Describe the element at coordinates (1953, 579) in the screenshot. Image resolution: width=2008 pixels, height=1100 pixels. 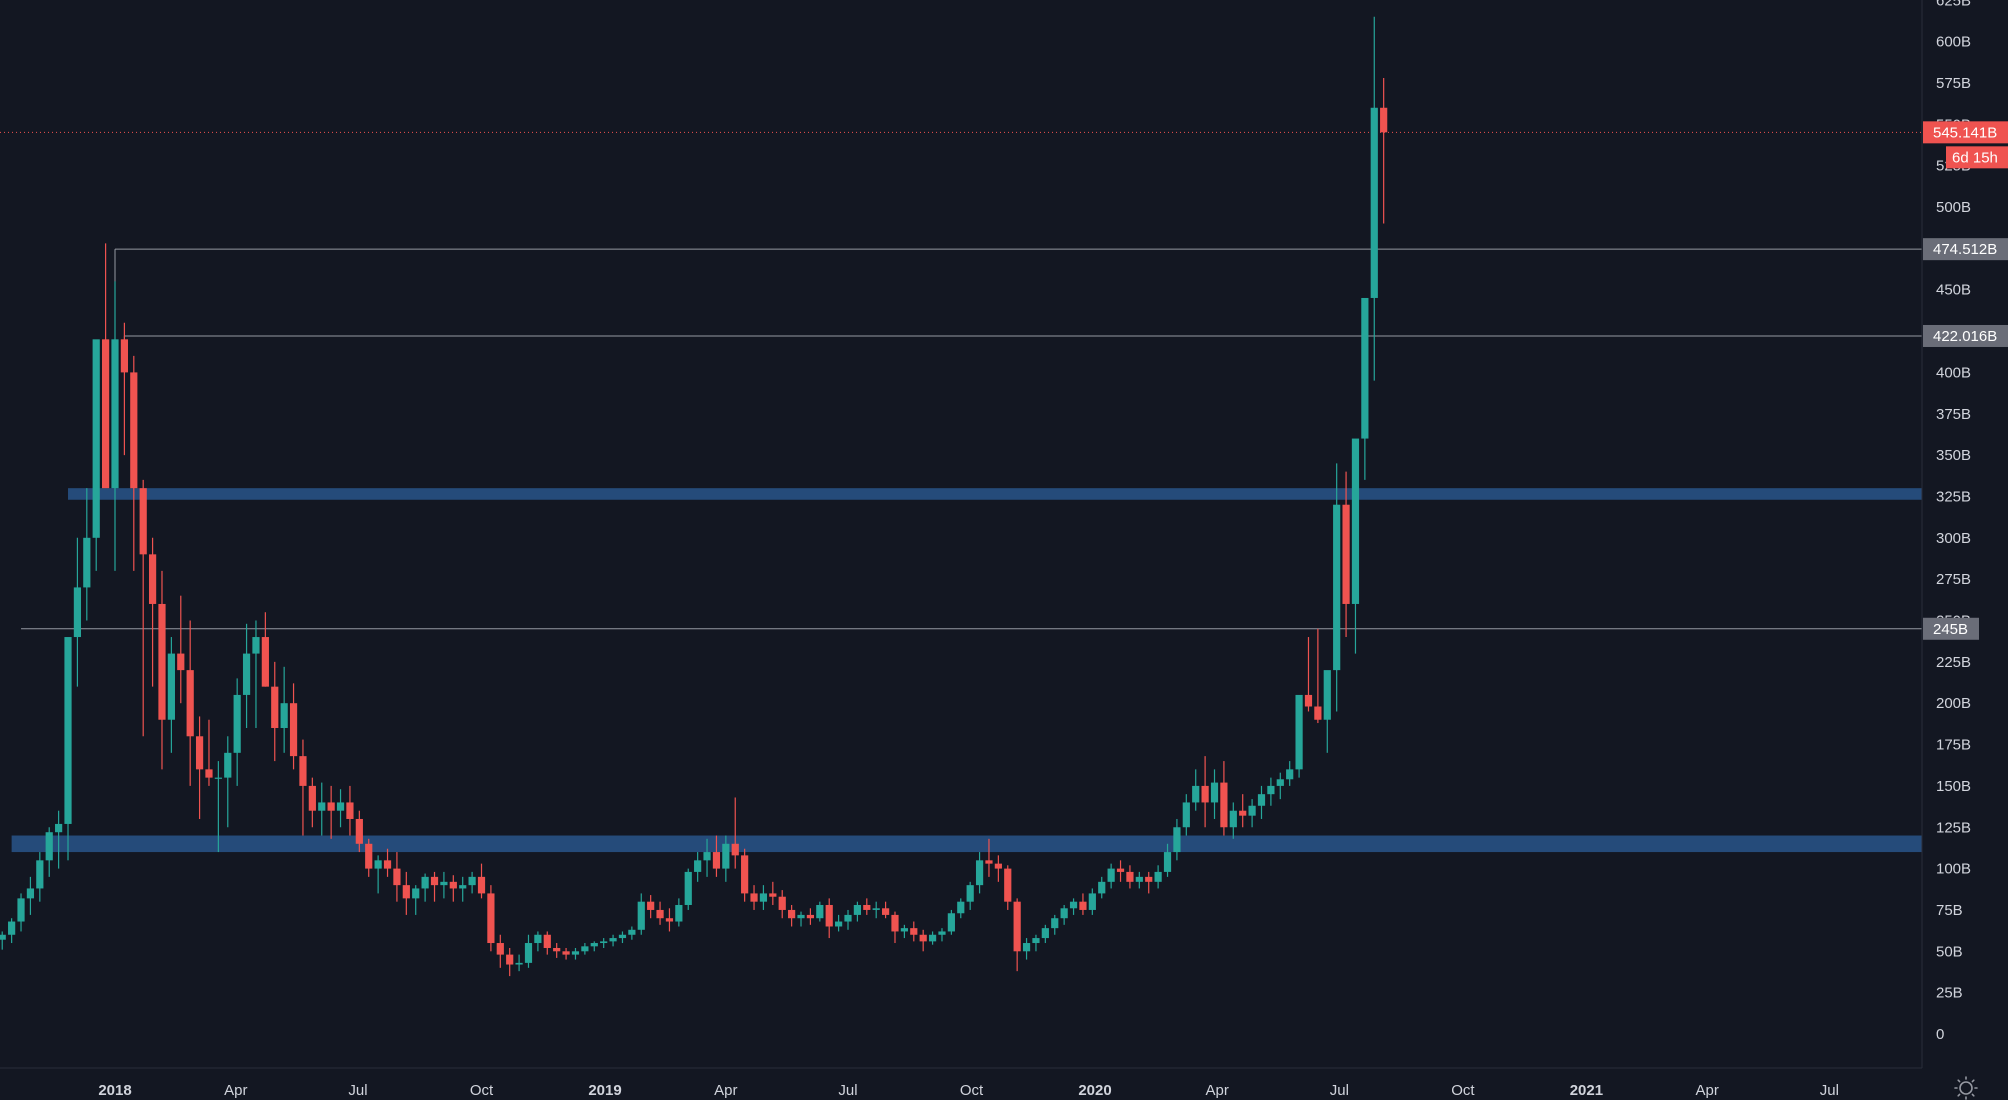
I see `price-tick-label: 275B` at that location.